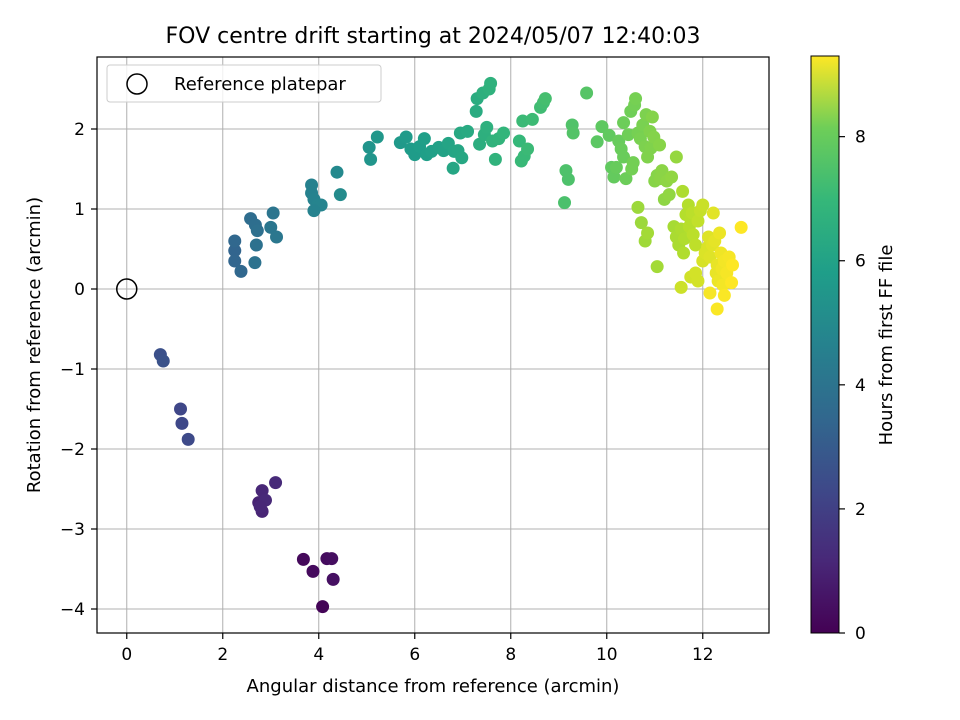 This screenshot has height=720, width=960. Describe the element at coordinates (72, 530) in the screenshot. I see `y-tick-label: −3` at that location.